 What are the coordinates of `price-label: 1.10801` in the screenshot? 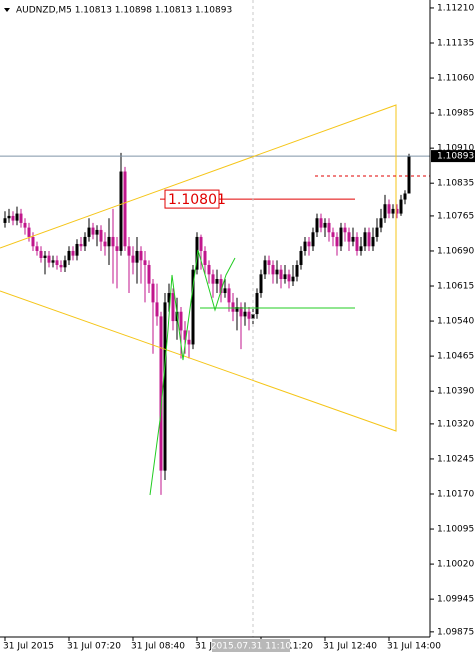 It's located at (197, 200).